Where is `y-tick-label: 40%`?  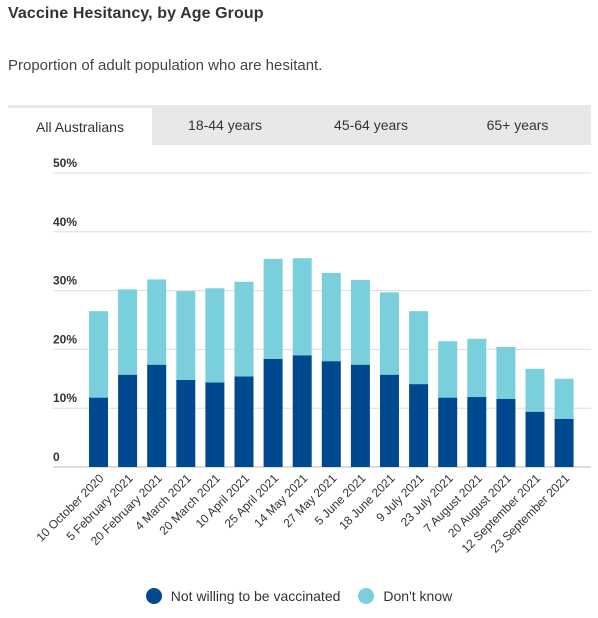 y-tick-label: 40% is located at coordinates (65, 222).